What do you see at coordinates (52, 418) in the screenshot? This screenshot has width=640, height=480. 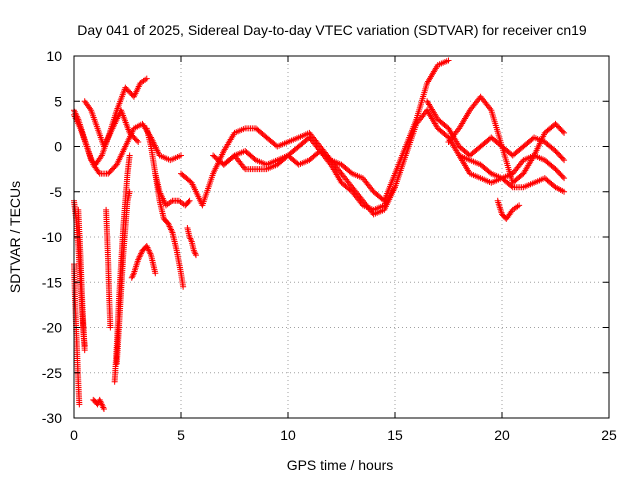 I see `y-tick-label: -30` at bounding box center [52, 418].